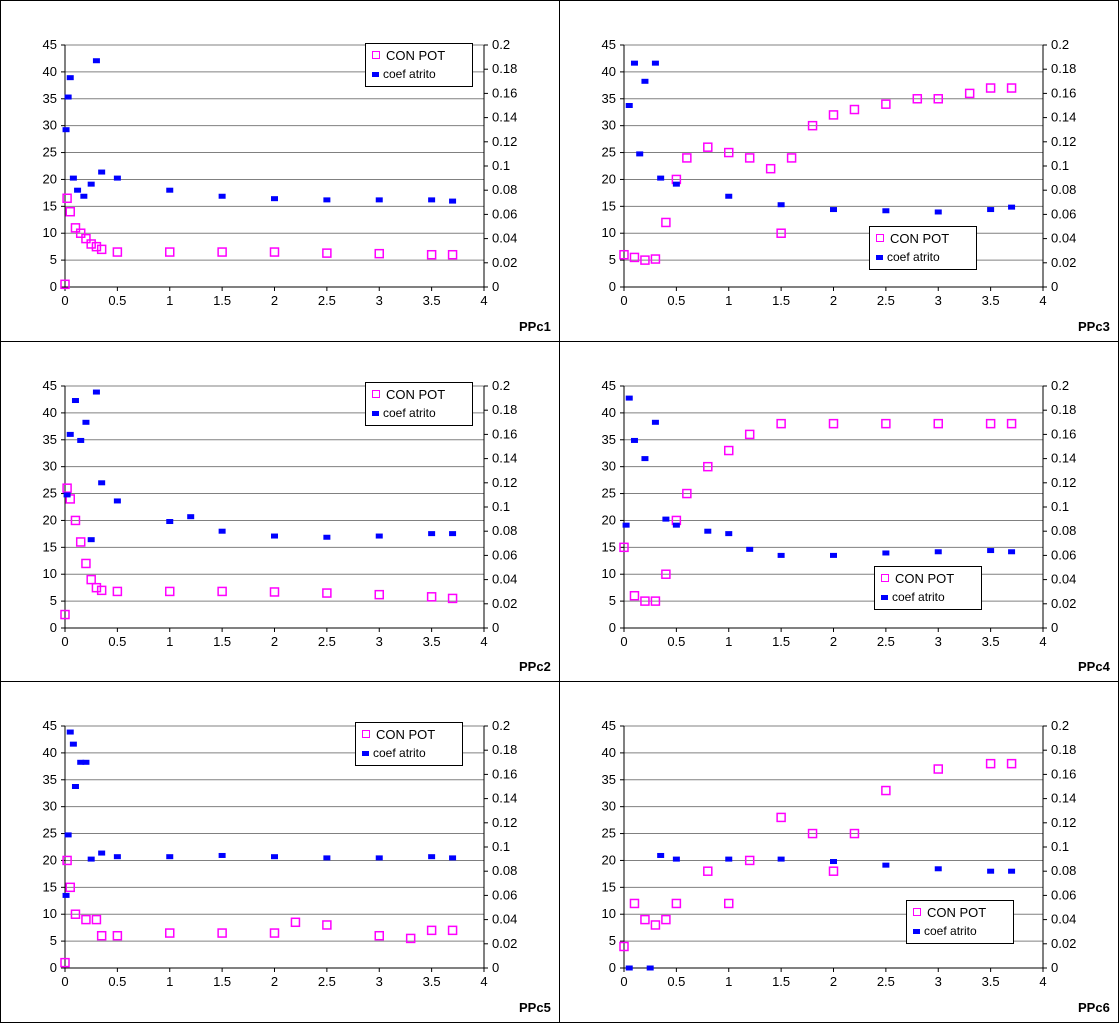  What do you see at coordinates (432, 981) in the screenshot?
I see `x-tick-label: 3.5` at bounding box center [432, 981].